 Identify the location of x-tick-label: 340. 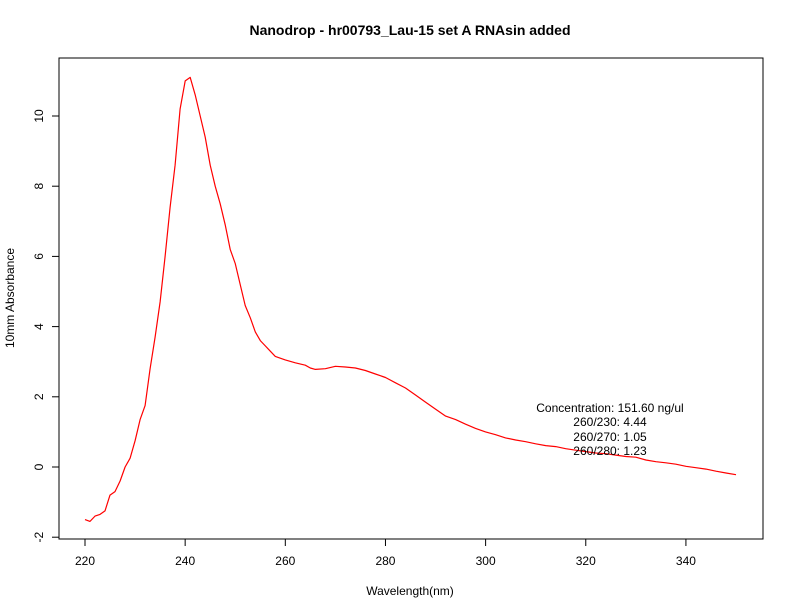
(686, 561).